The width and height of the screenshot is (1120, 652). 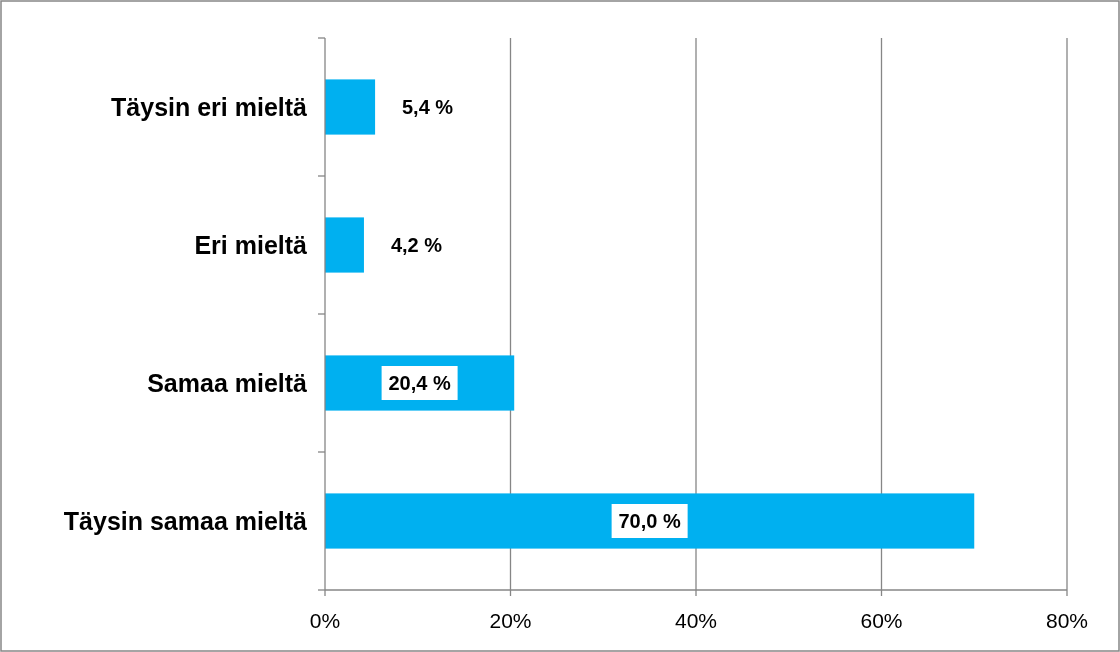 What do you see at coordinates (428, 107) in the screenshot?
I see `data-label: 5,4 %` at bounding box center [428, 107].